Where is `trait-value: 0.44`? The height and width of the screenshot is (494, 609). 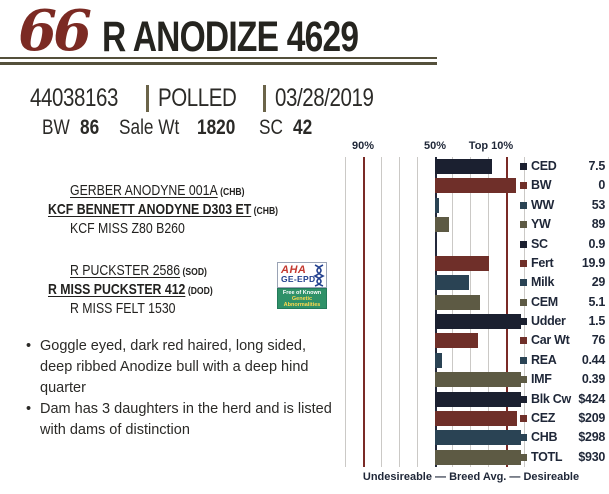 trait-value: 0.44 is located at coordinates (593, 359).